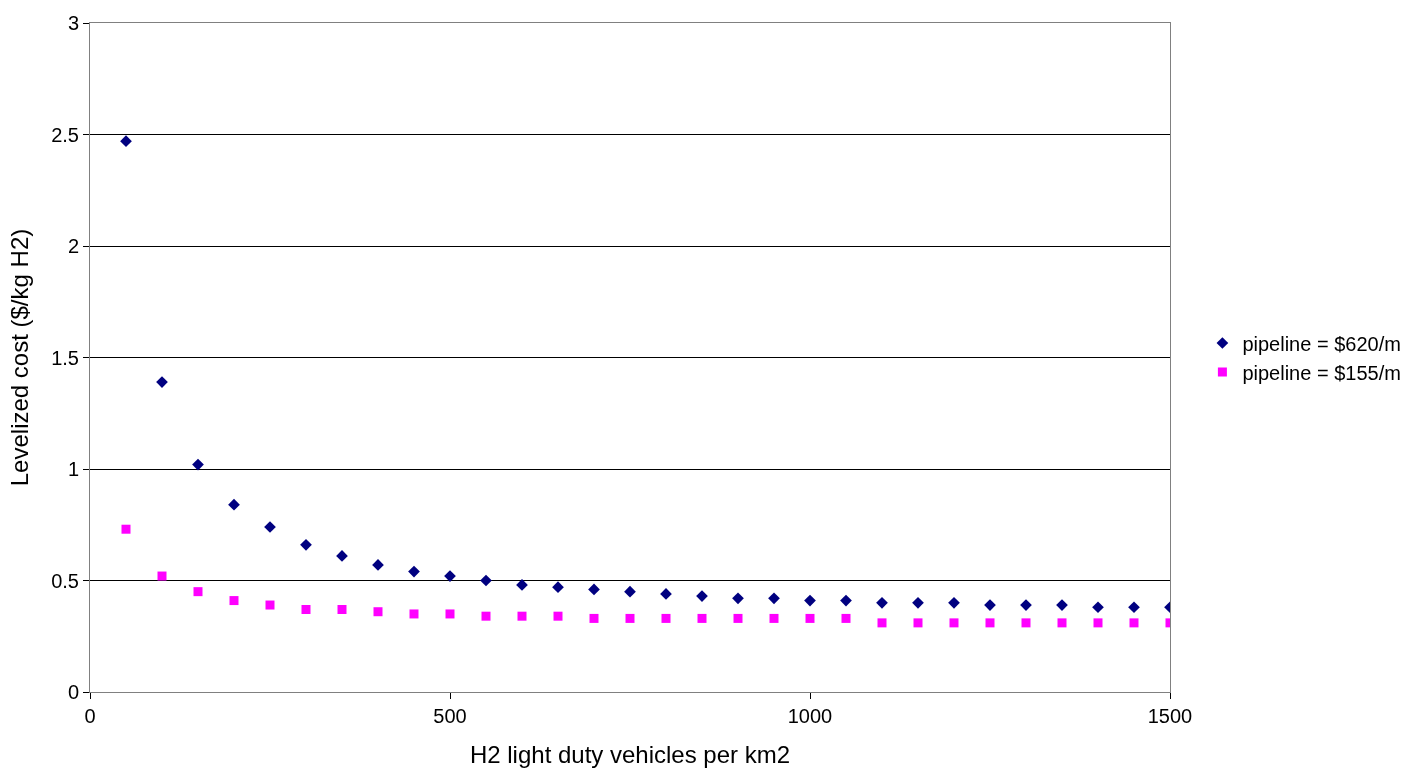 This screenshot has height=782, width=1418. Describe the element at coordinates (450, 716) in the screenshot. I see `x-tick-label: 500` at that location.